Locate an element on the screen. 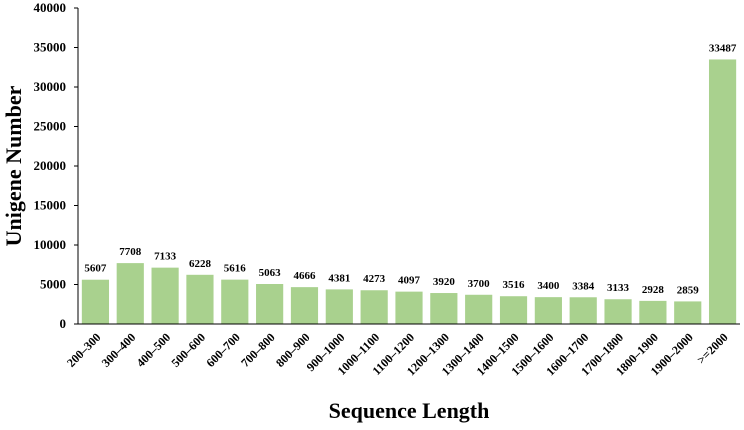  bar-value-label: 4381 is located at coordinates (339, 278).